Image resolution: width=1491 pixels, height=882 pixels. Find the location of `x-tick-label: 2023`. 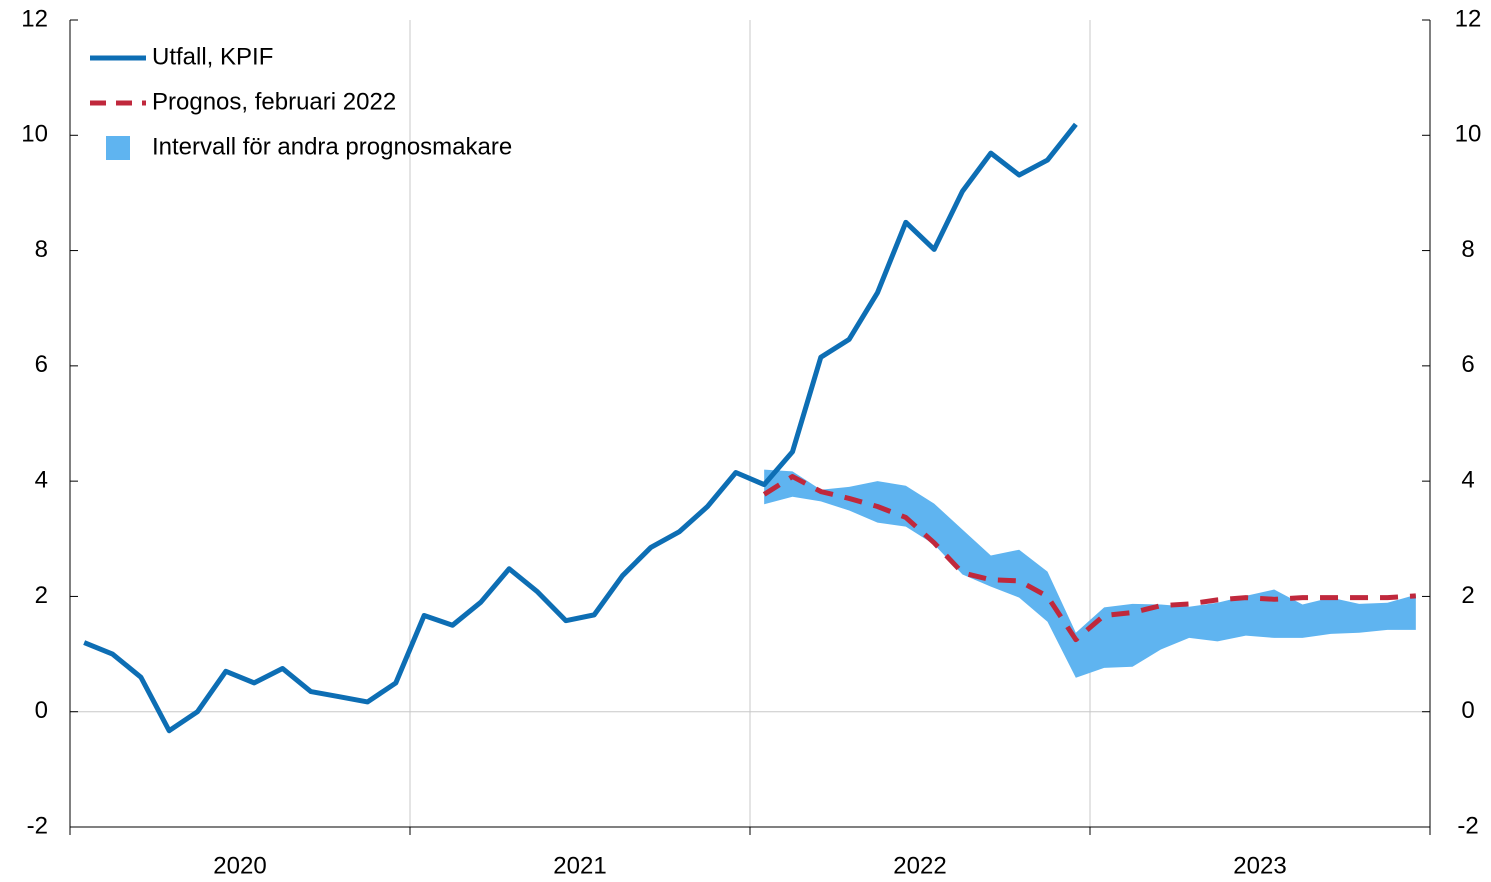

x-tick-label: 2023 is located at coordinates (1259, 865).